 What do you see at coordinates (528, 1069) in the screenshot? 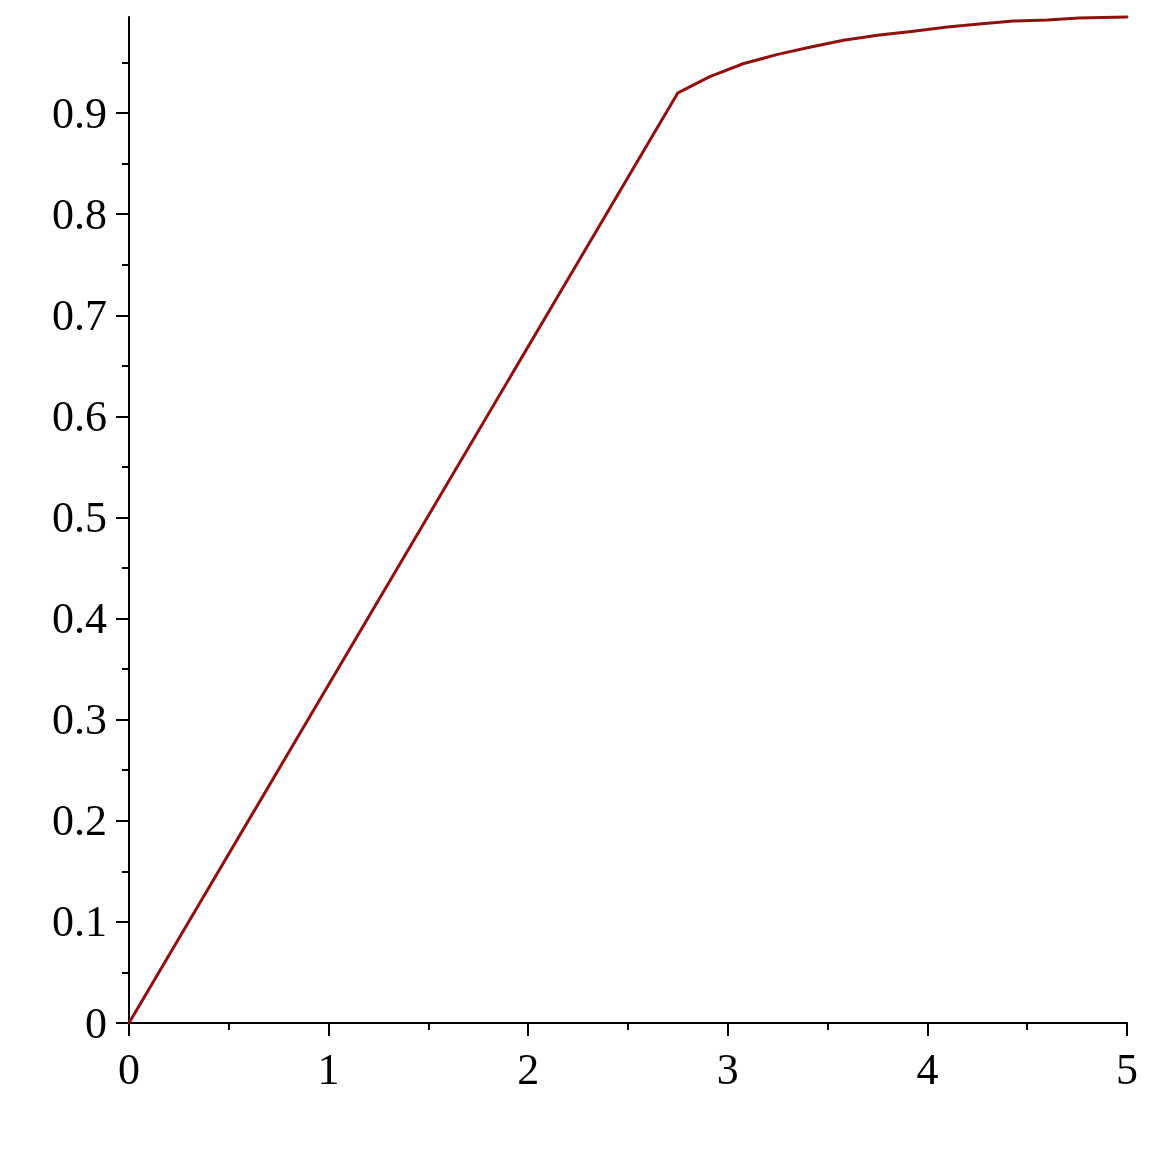
I see `x-tick-label: 2` at bounding box center [528, 1069].